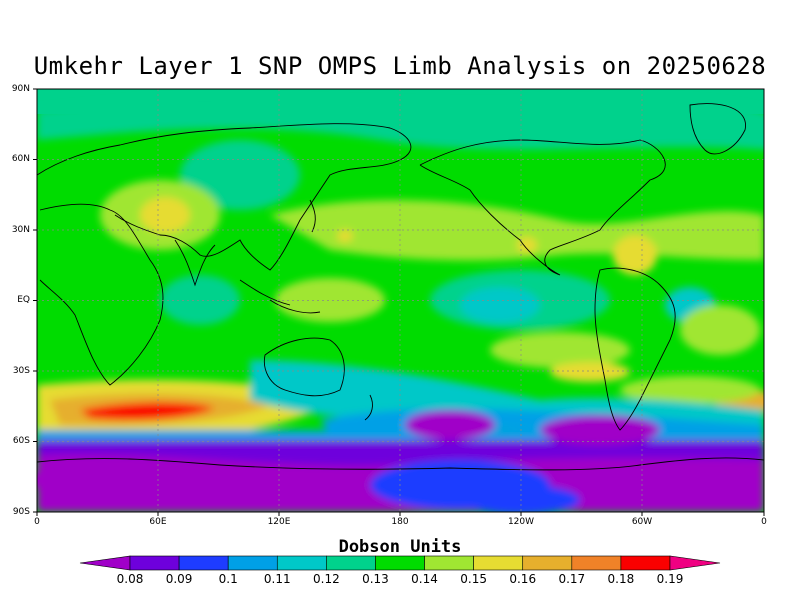  I want to click on lat-tick-label: 60N, so click(20, 159).